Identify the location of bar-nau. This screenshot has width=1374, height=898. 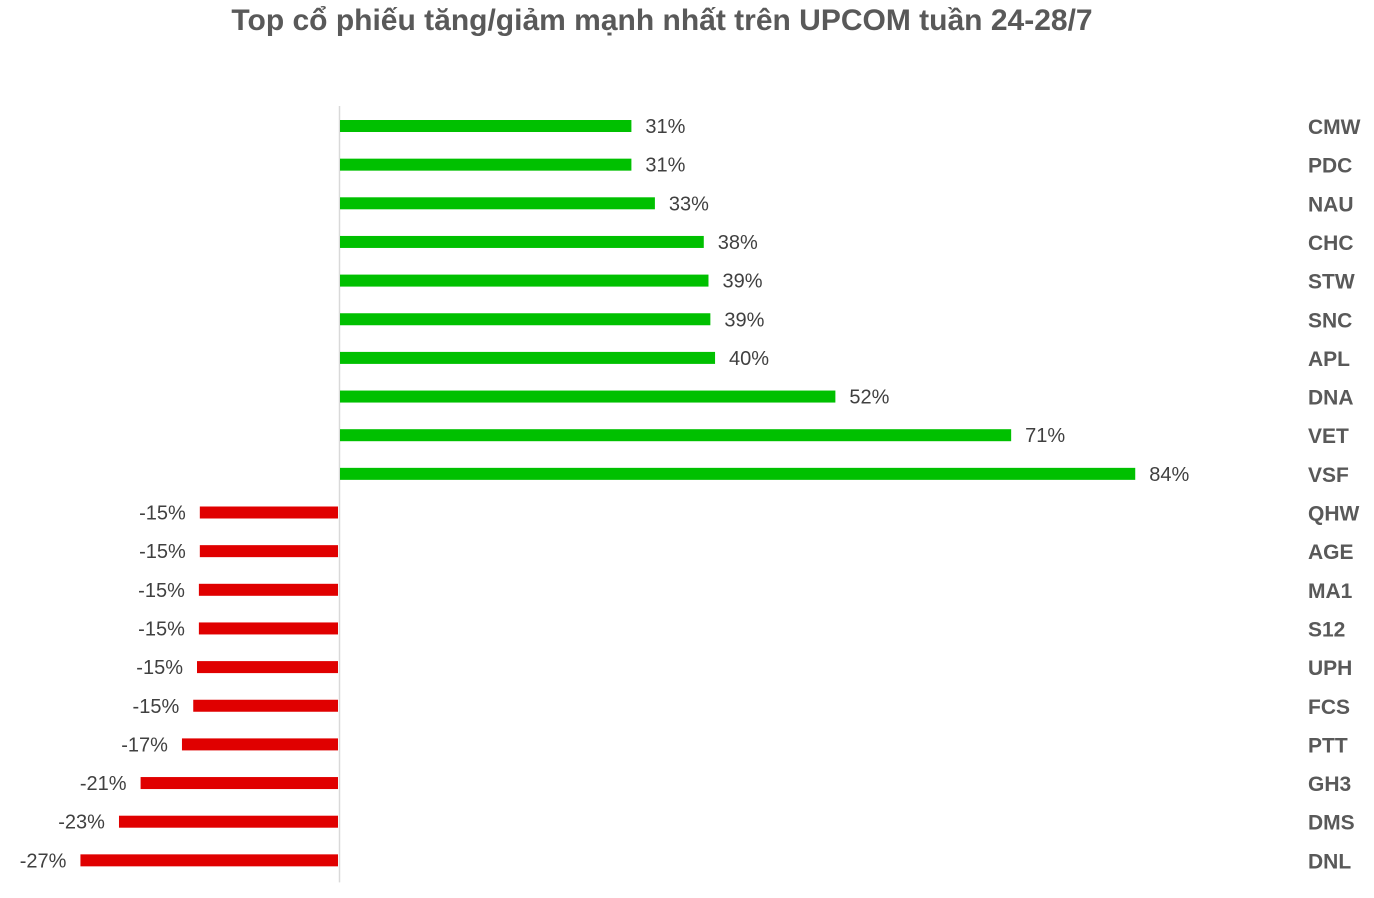
(497, 203).